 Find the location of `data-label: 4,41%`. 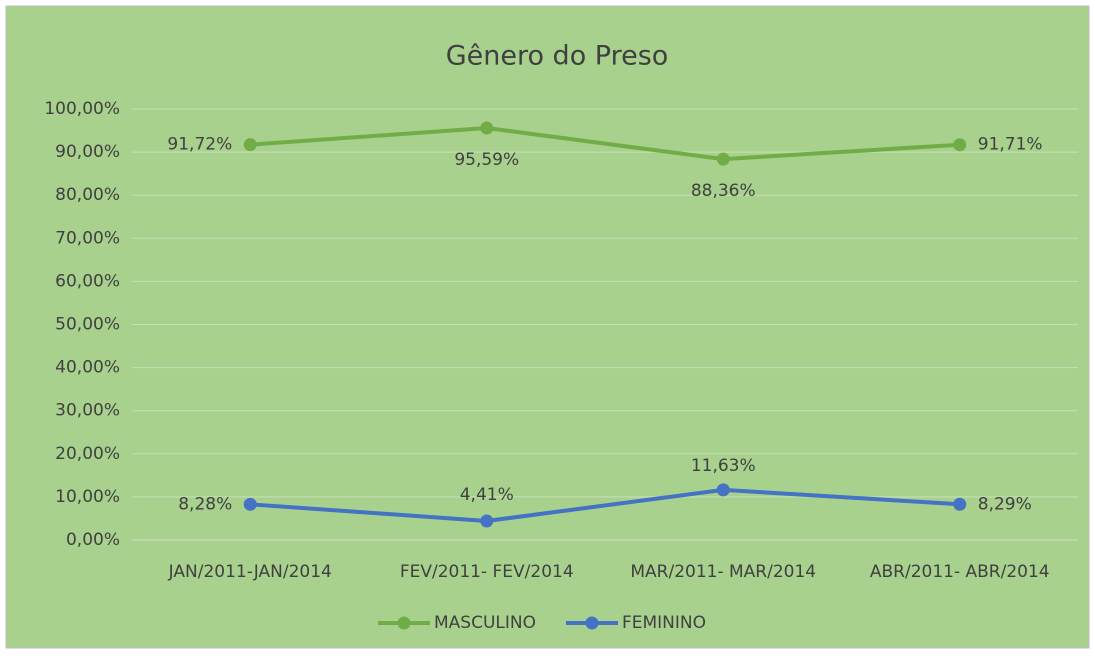

data-label: 4,41% is located at coordinates (487, 495).